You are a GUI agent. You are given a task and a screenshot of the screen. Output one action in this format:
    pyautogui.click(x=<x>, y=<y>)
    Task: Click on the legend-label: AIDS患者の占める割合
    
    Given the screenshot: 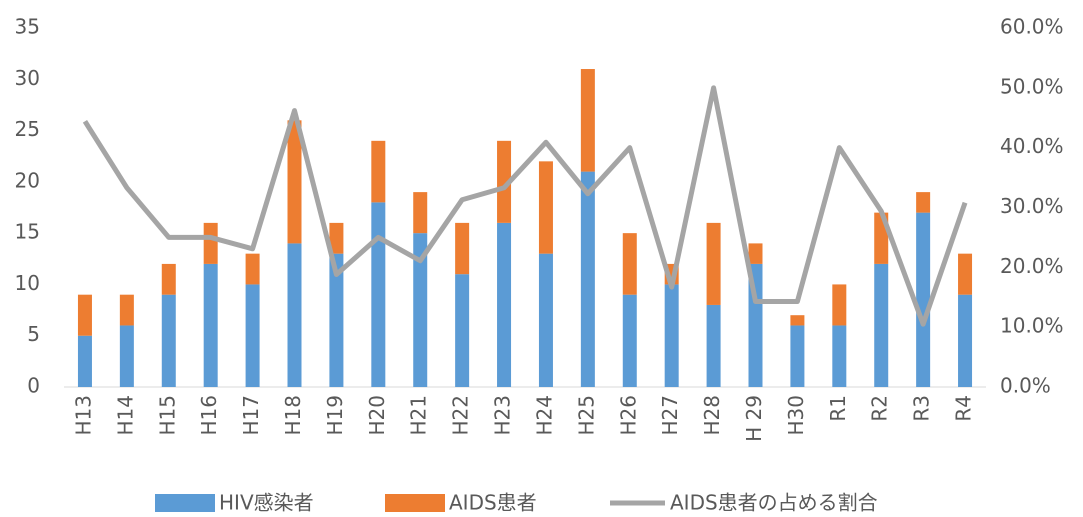 What is the action you would take?
    pyautogui.click(x=774, y=503)
    